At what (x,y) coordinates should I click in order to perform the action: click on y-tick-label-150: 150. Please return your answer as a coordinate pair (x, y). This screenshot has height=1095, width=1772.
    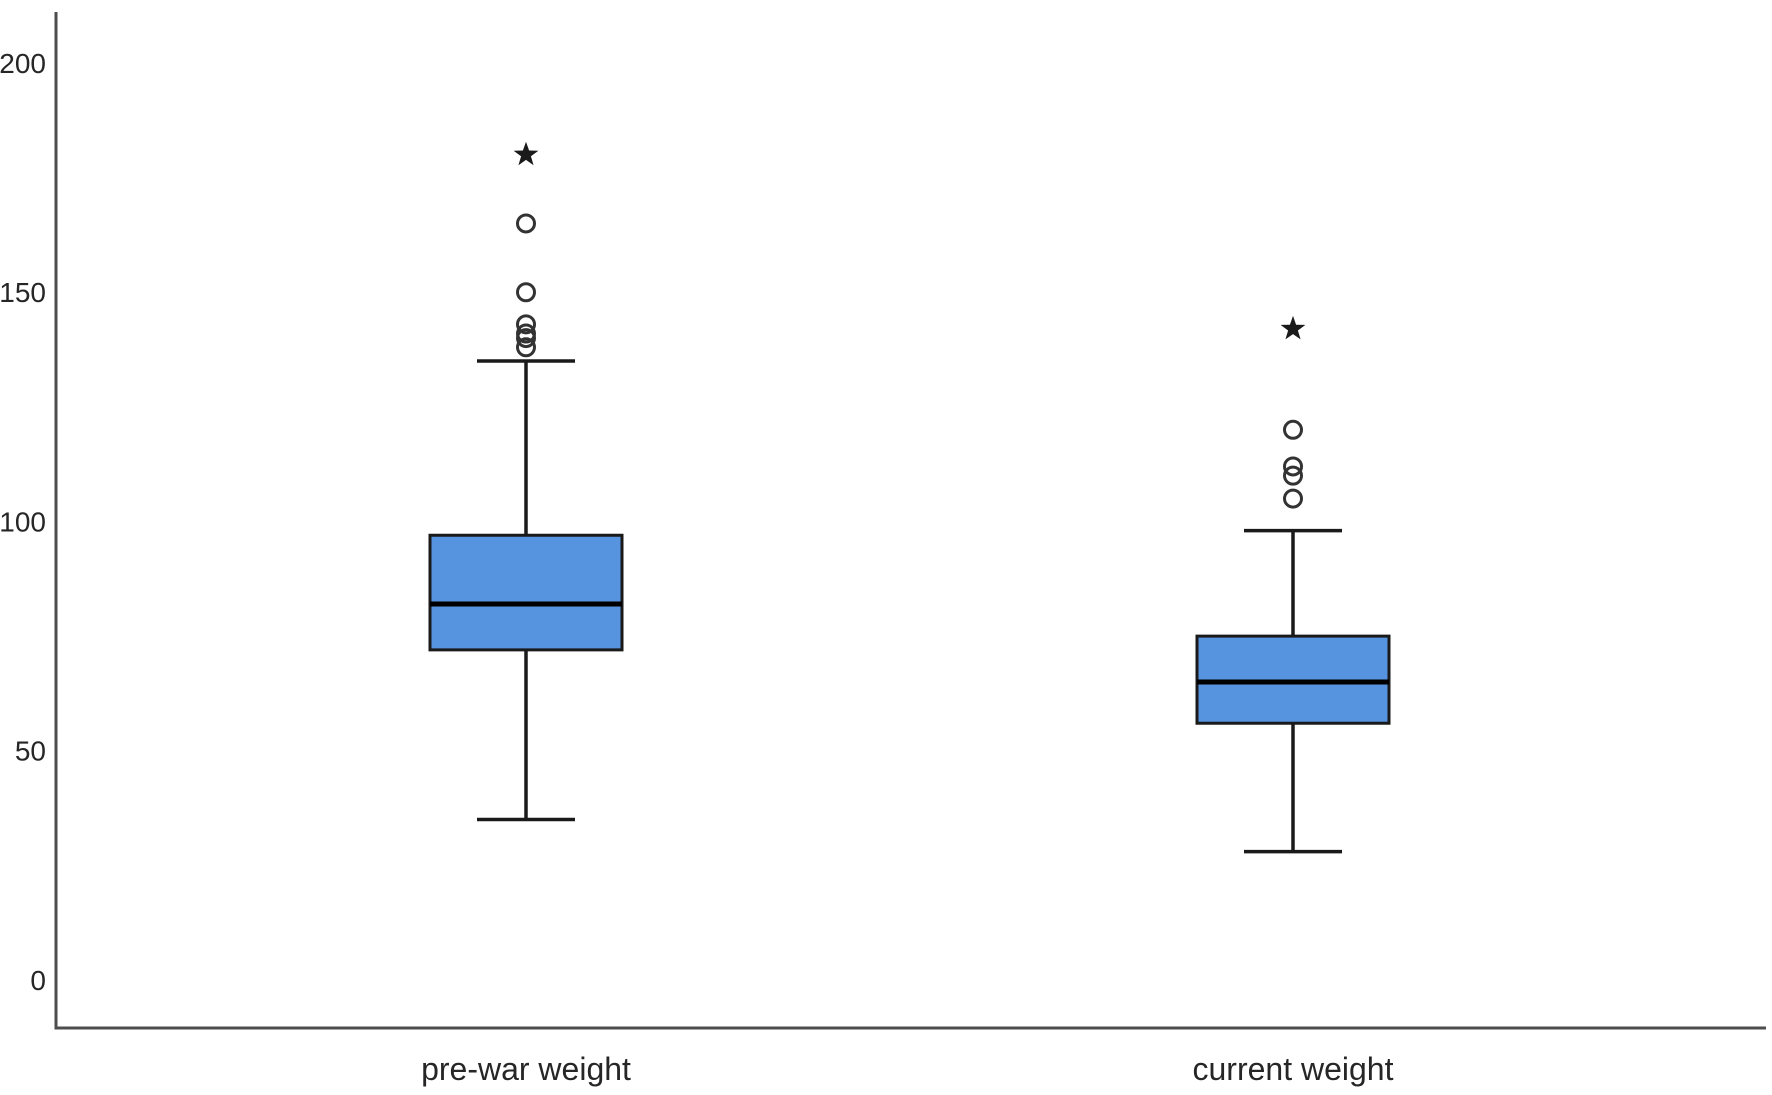
    Looking at the image, I should click on (23, 292).